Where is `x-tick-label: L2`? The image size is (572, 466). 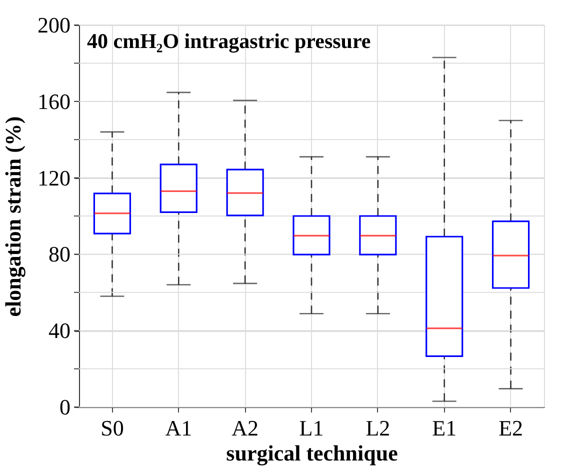
x-tick-label: L2 is located at coordinates (378, 428).